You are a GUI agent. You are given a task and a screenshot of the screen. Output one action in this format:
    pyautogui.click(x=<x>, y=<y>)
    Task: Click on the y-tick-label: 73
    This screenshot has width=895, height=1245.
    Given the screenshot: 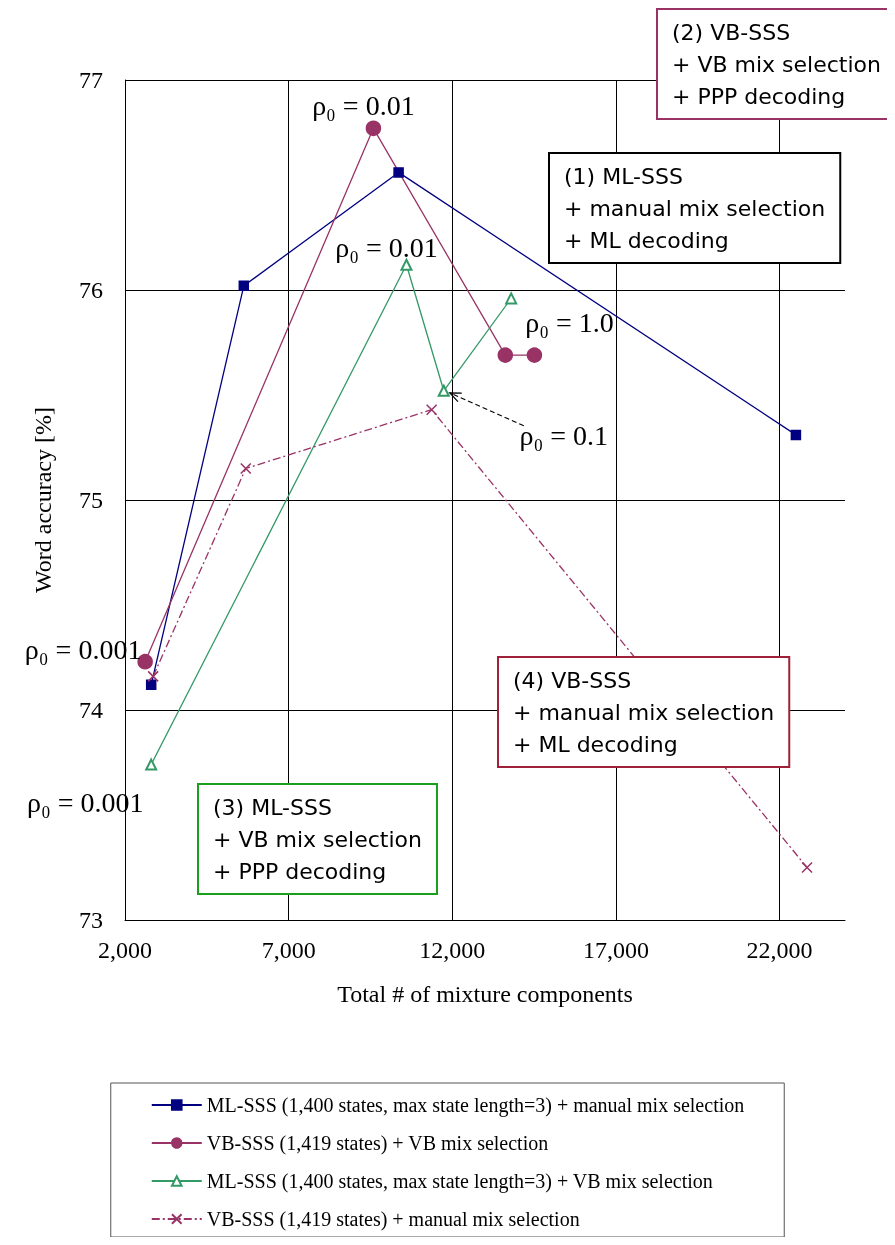 What is the action you would take?
    pyautogui.click(x=91, y=920)
    